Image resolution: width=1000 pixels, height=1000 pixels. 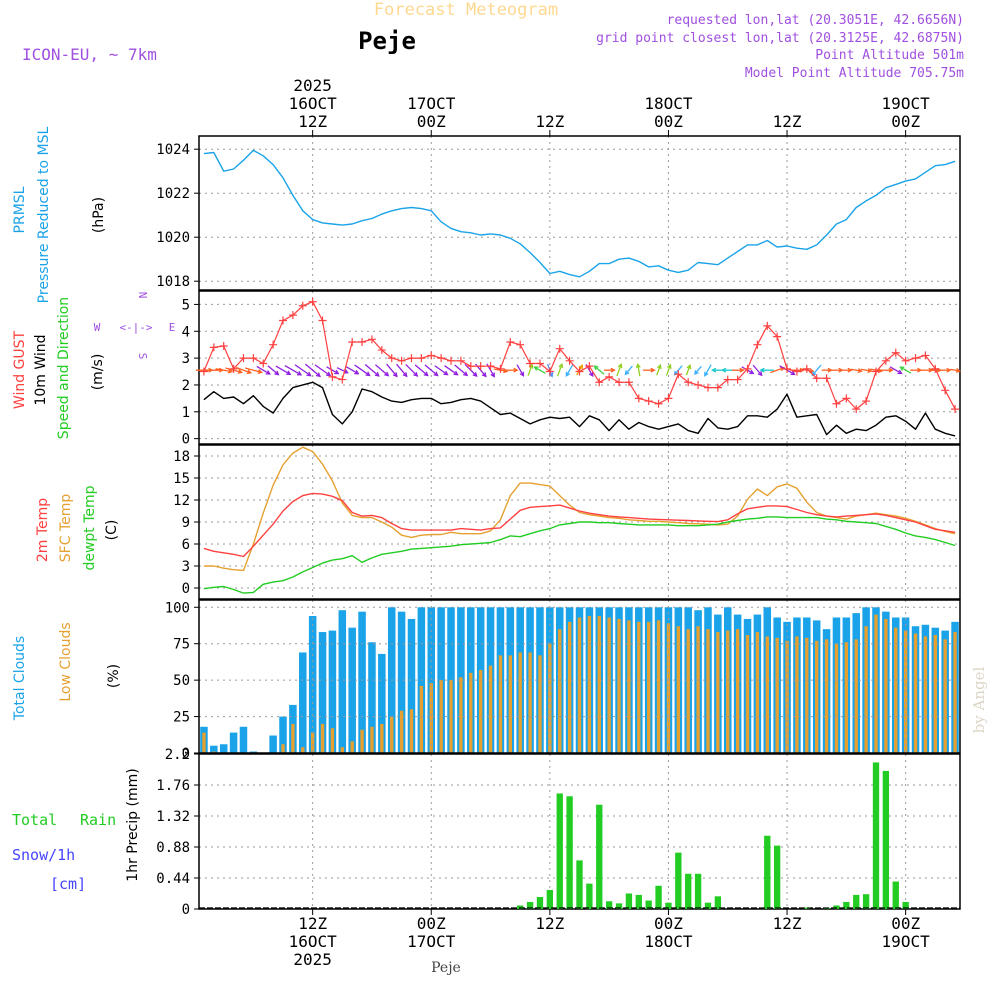 I want to click on wind-speed-line, so click(x=579, y=409).